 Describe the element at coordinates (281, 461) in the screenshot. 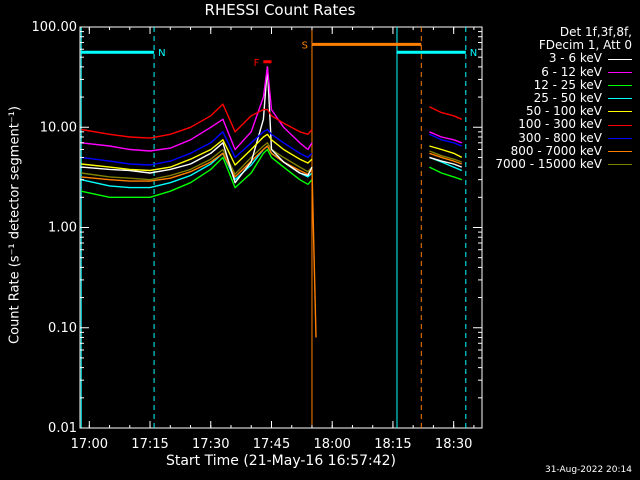

I see `x-axis-label: Start Time (21-May-16 16:57:42)` at that location.